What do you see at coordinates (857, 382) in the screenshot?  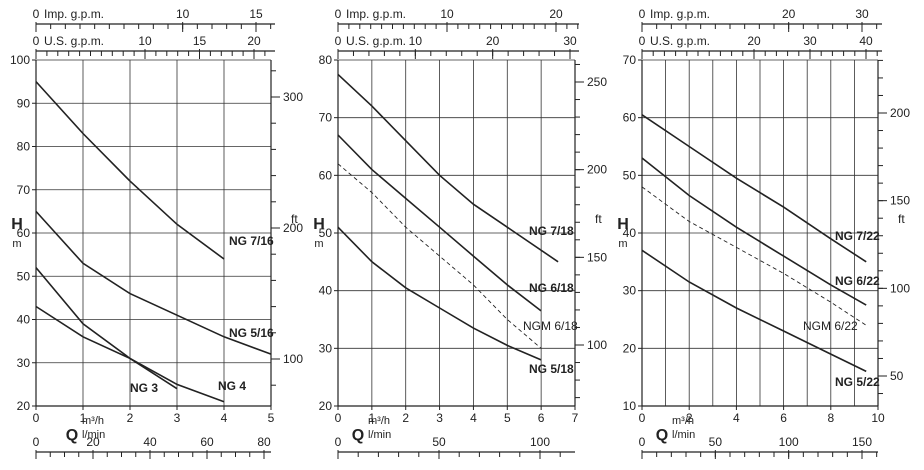 I see `series-label: NG 5/22` at bounding box center [857, 382].